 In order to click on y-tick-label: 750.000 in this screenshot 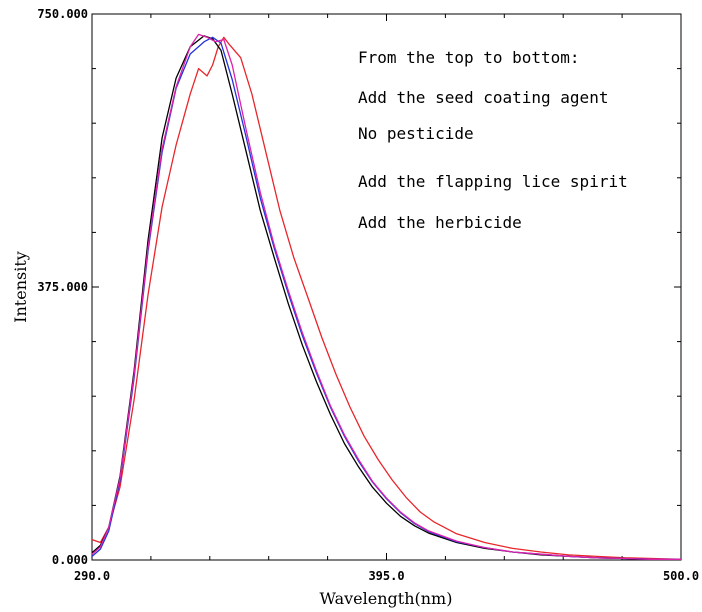, I will do `click(62, 14)`.